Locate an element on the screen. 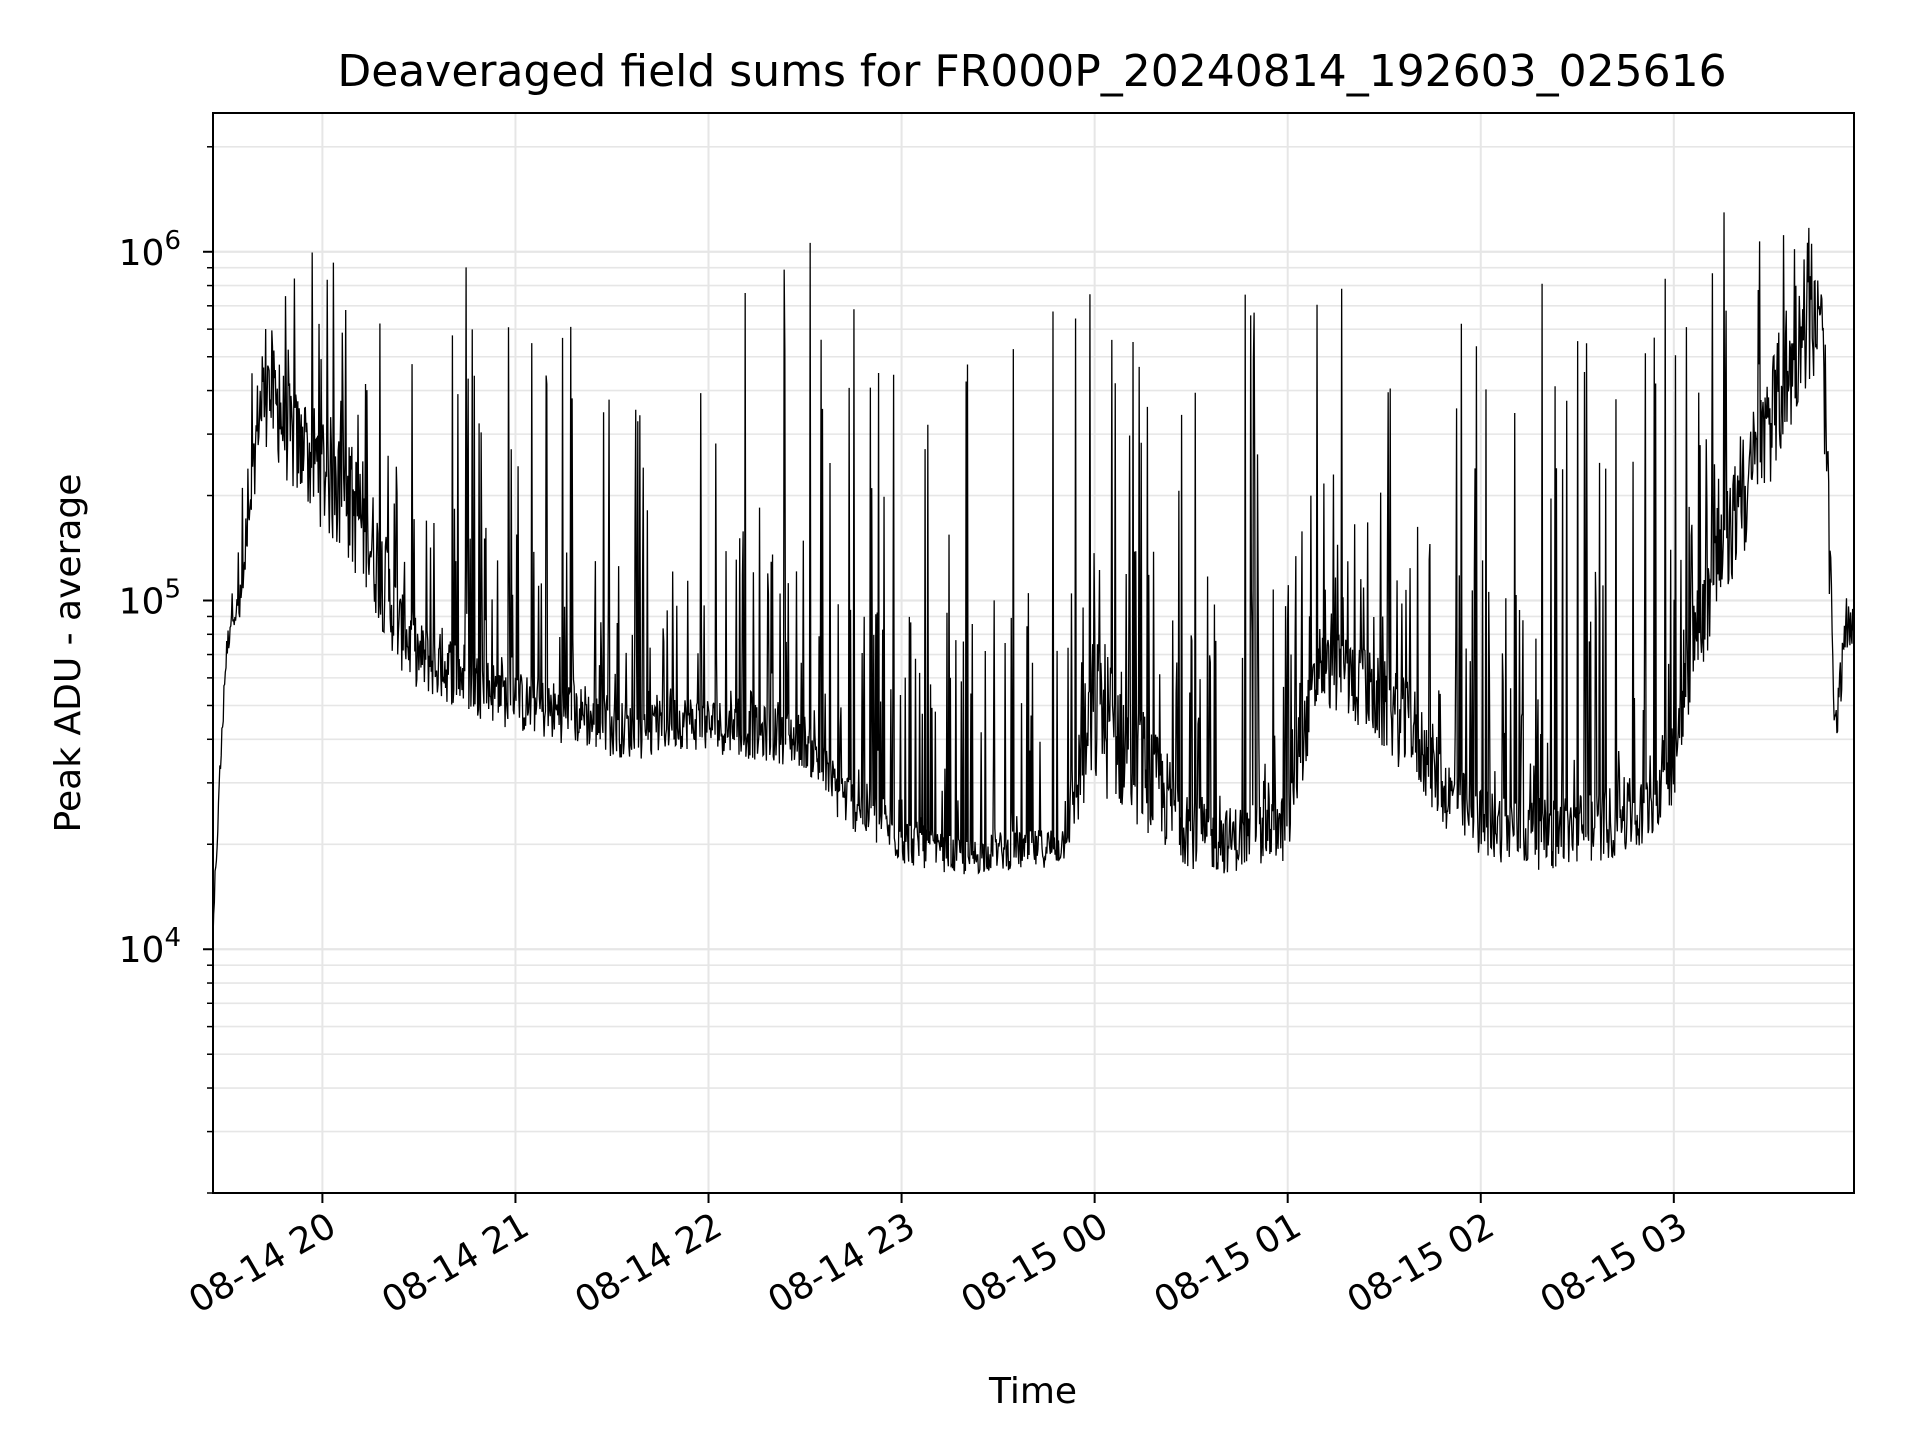  x-axis-label: Time is located at coordinates (1032, 1391).